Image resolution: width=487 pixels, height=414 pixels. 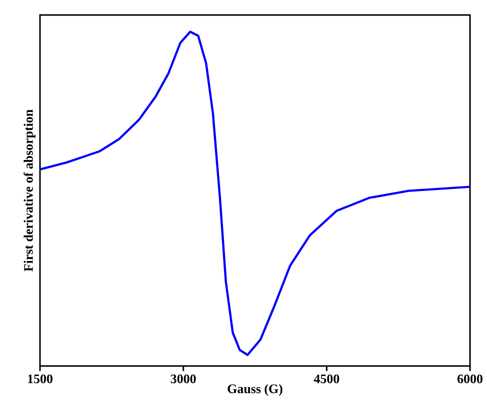 What do you see at coordinates (30, 191) in the screenshot?
I see `y-axis-title: First derivative of absorption` at bounding box center [30, 191].